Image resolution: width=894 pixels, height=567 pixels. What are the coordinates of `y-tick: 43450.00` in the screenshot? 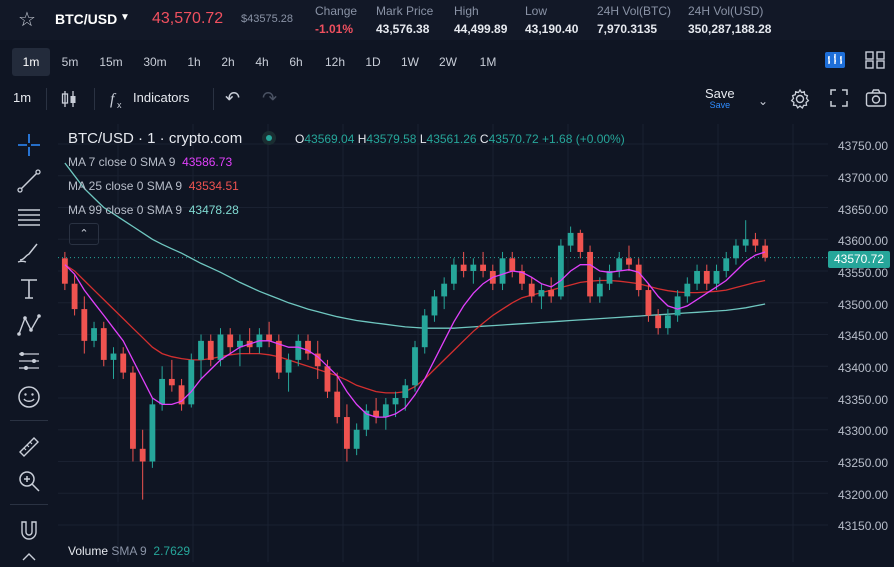 It's located at (863, 336).